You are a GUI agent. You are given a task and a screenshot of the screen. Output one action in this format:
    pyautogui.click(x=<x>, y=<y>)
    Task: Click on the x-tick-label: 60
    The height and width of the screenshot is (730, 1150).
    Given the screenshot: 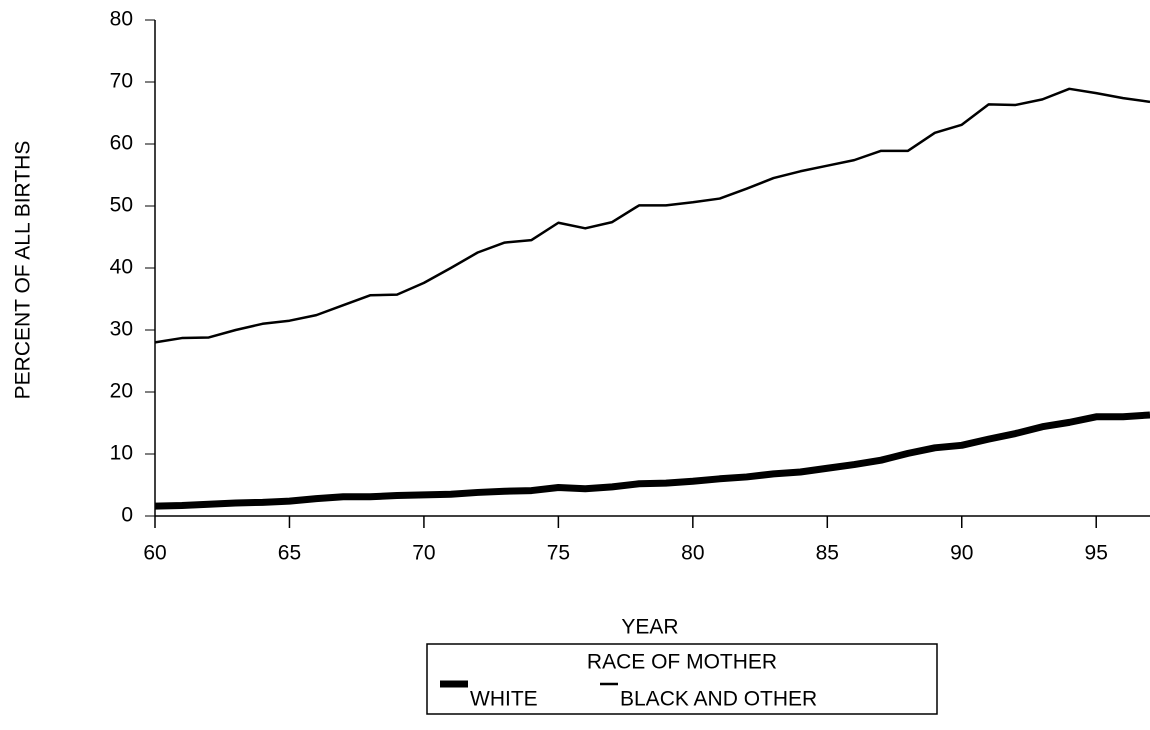 What is the action you would take?
    pyautogui.click(x=154, y=553)
    